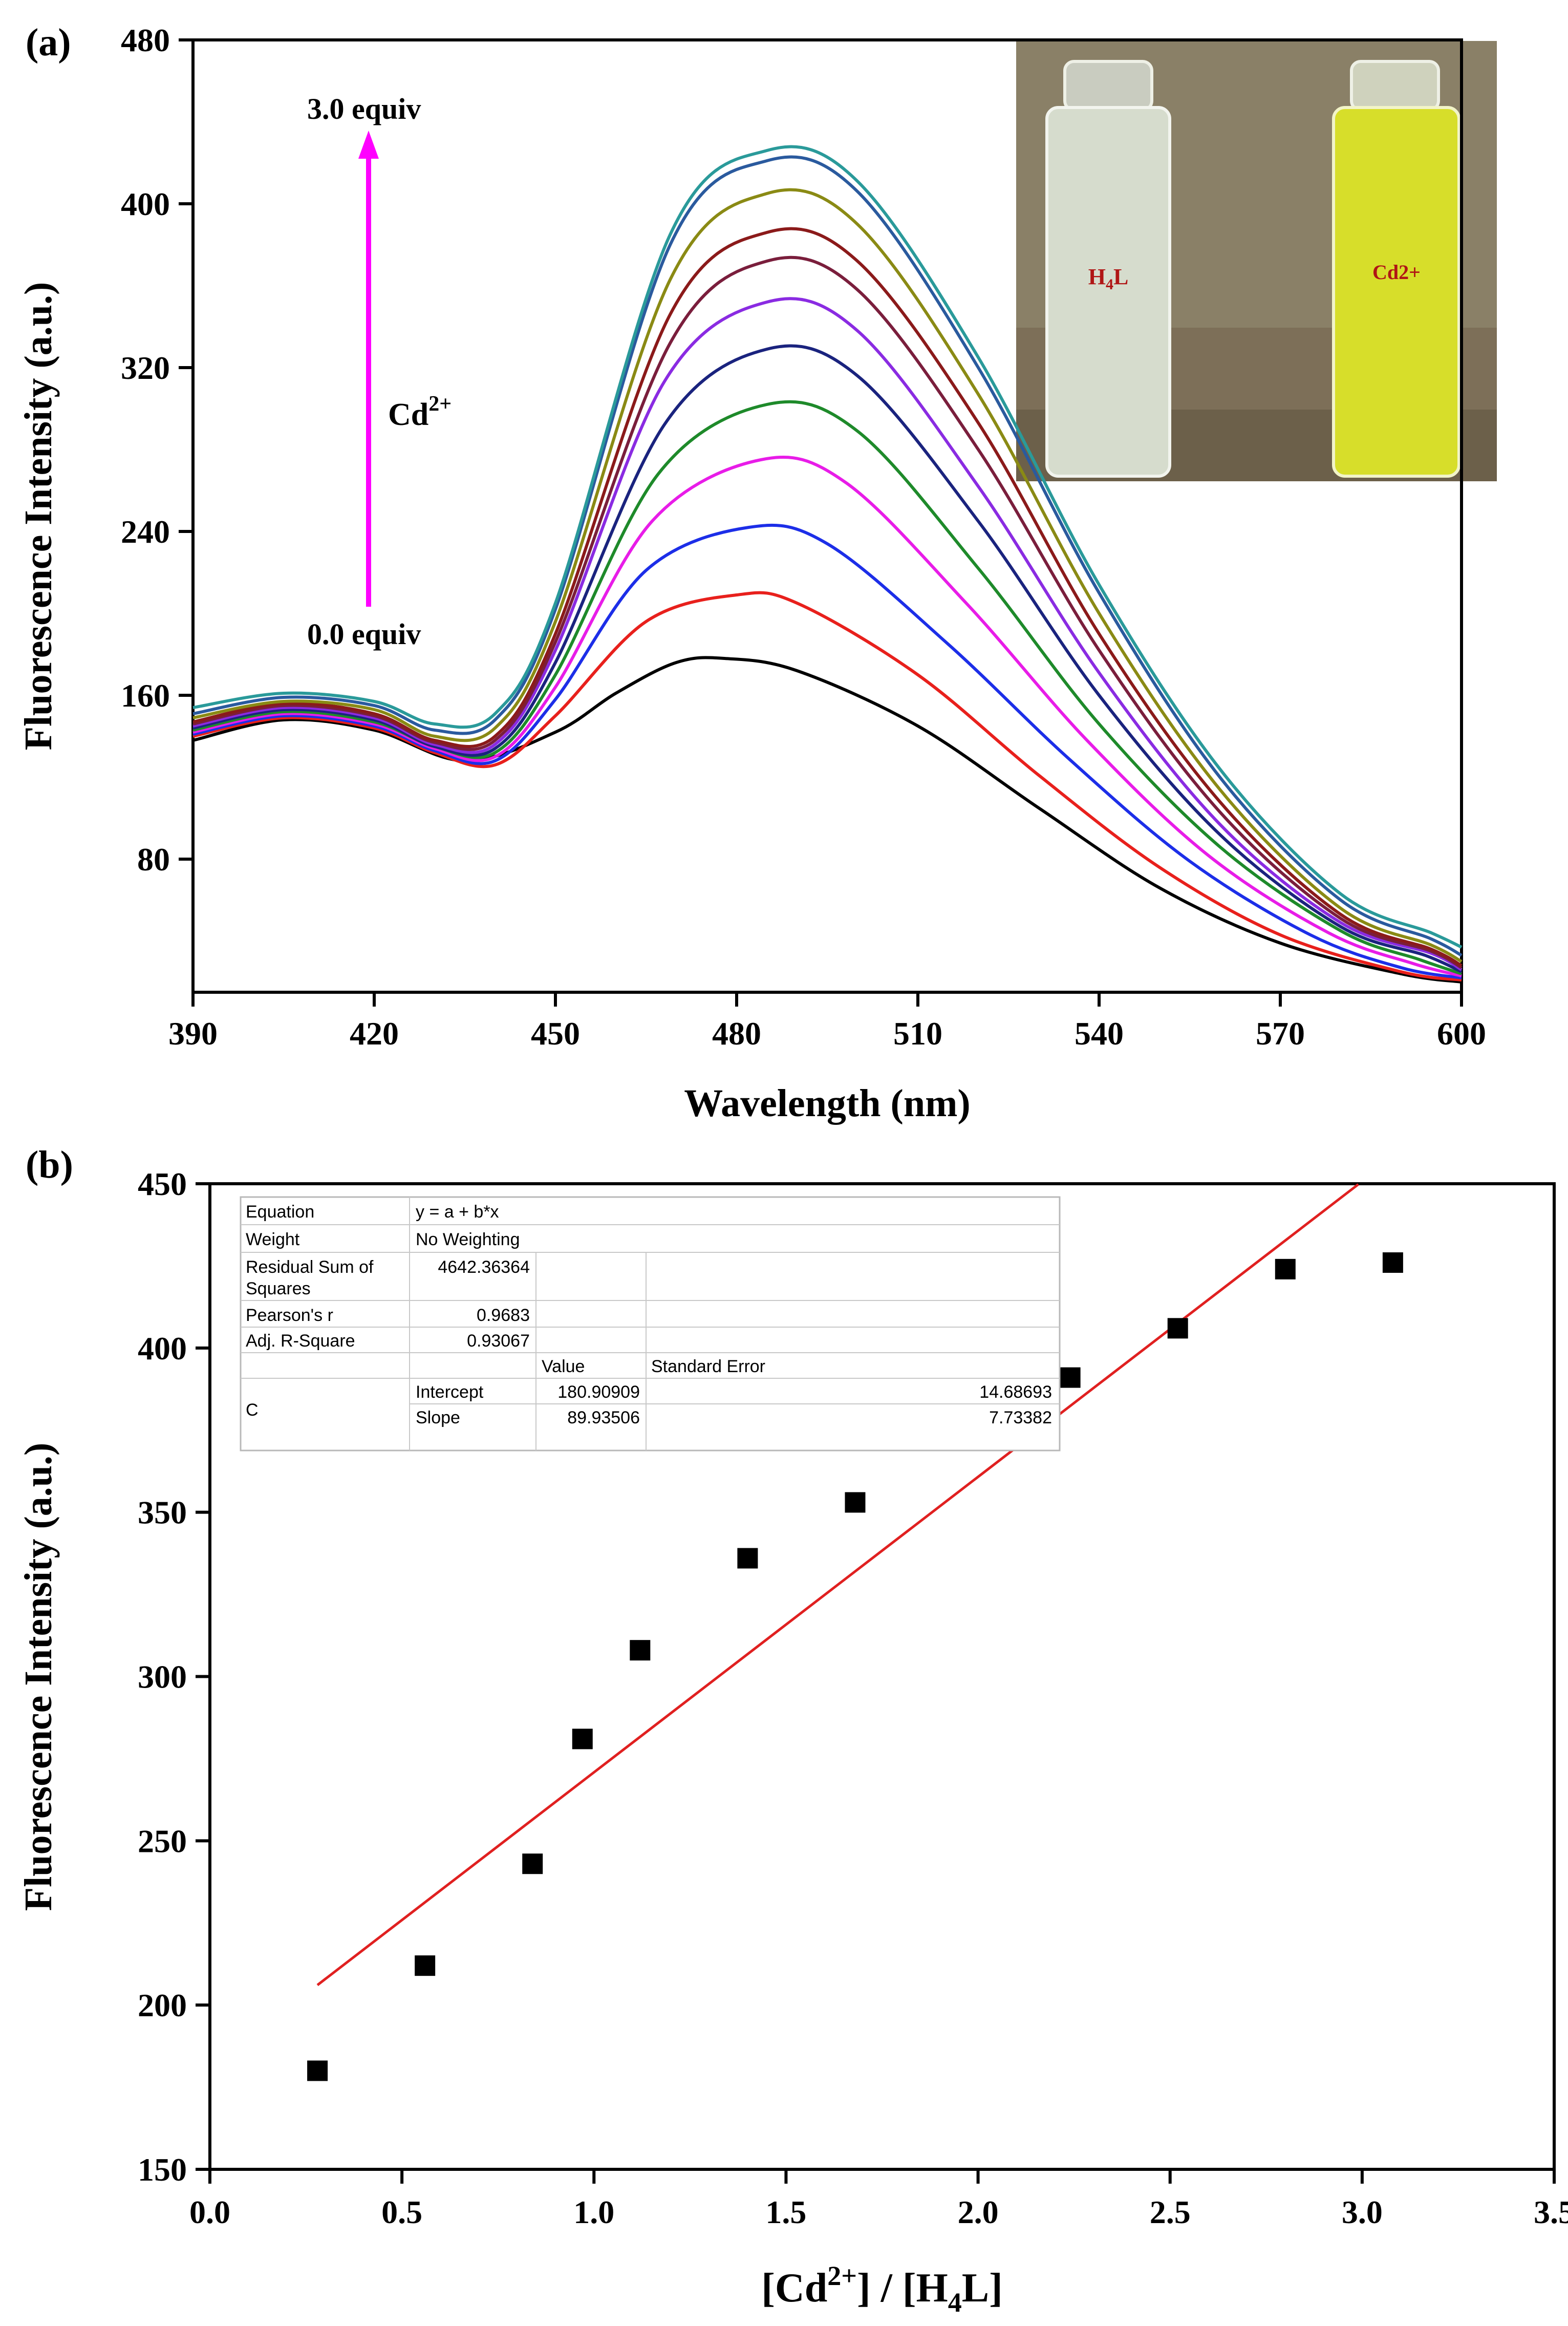  What do you see at coordinates (917, 1033) in the screenshot?
I see `panel-a-x-tick-label: 510` at bounding box center [917, 1033].